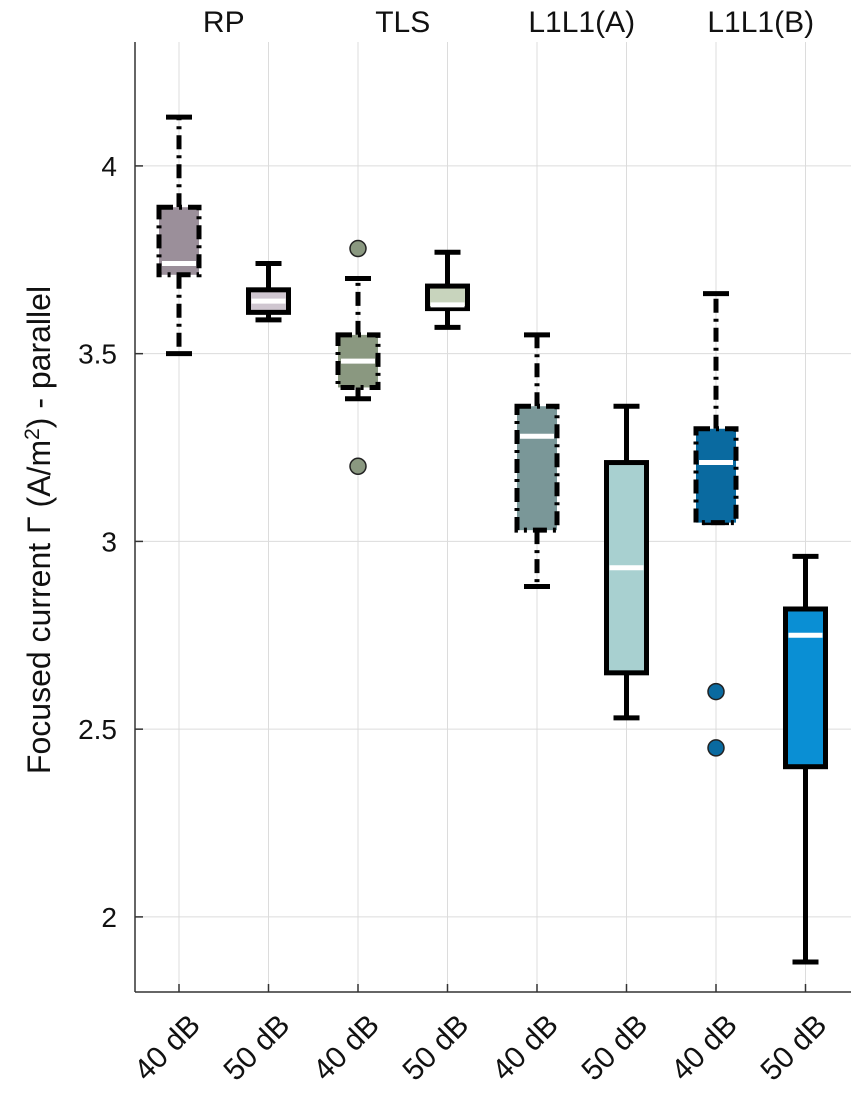 Image resolution: width=851 pixels, height=1104 pixels. What do you see at coordinates (760, 22) in the screenshot?
I see `group-label: L1L1(B)` at bounding box center [760, 22].